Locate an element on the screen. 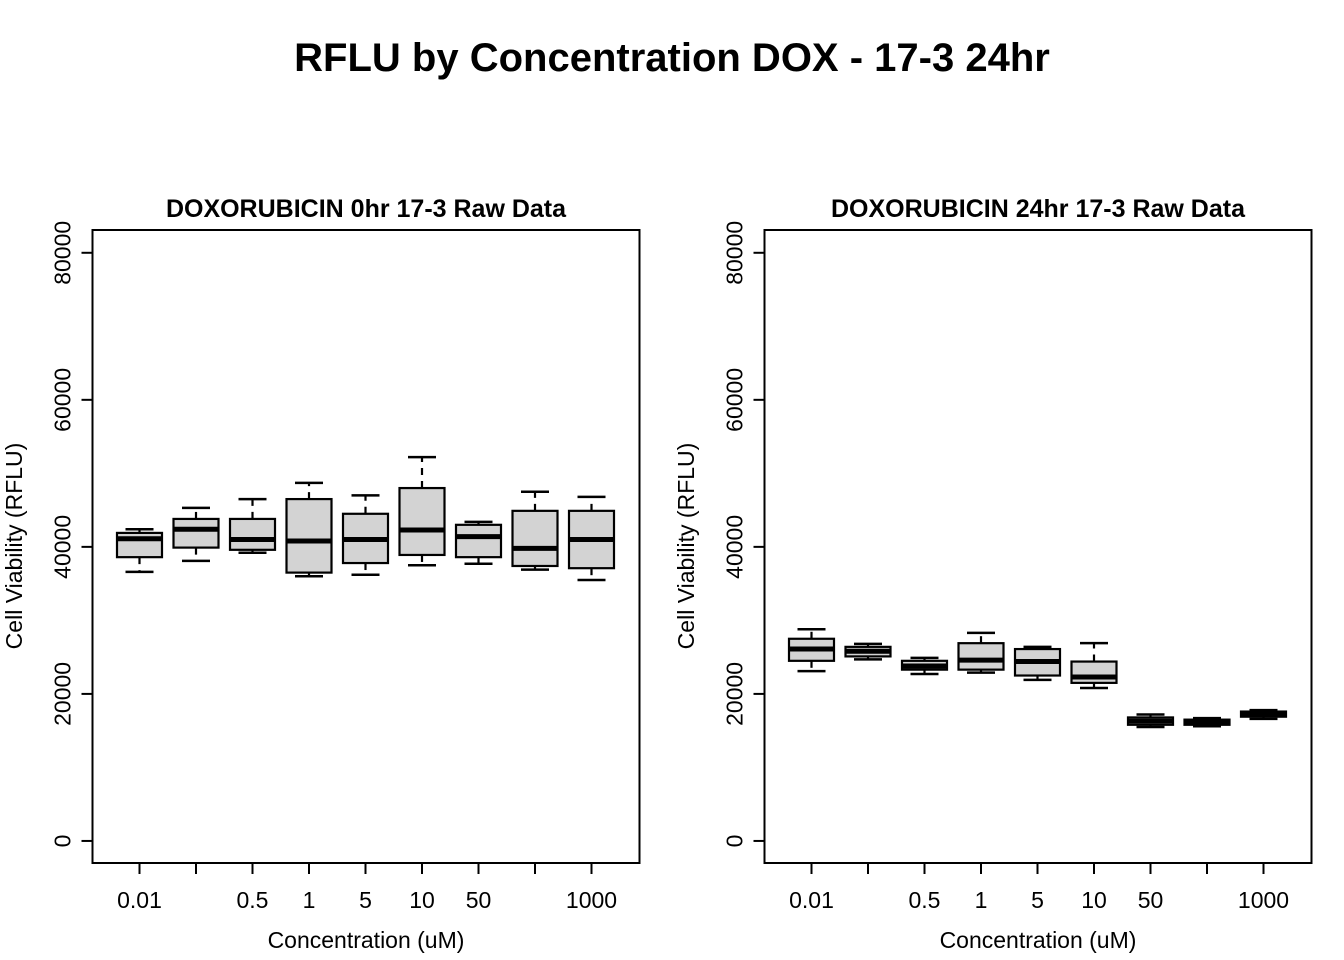 Image resolution: width=1344 pixels, height=960 pixels. main-title: RFLU by Concentration DOX - 17-3 24hr is located at coordinates (672, 58).